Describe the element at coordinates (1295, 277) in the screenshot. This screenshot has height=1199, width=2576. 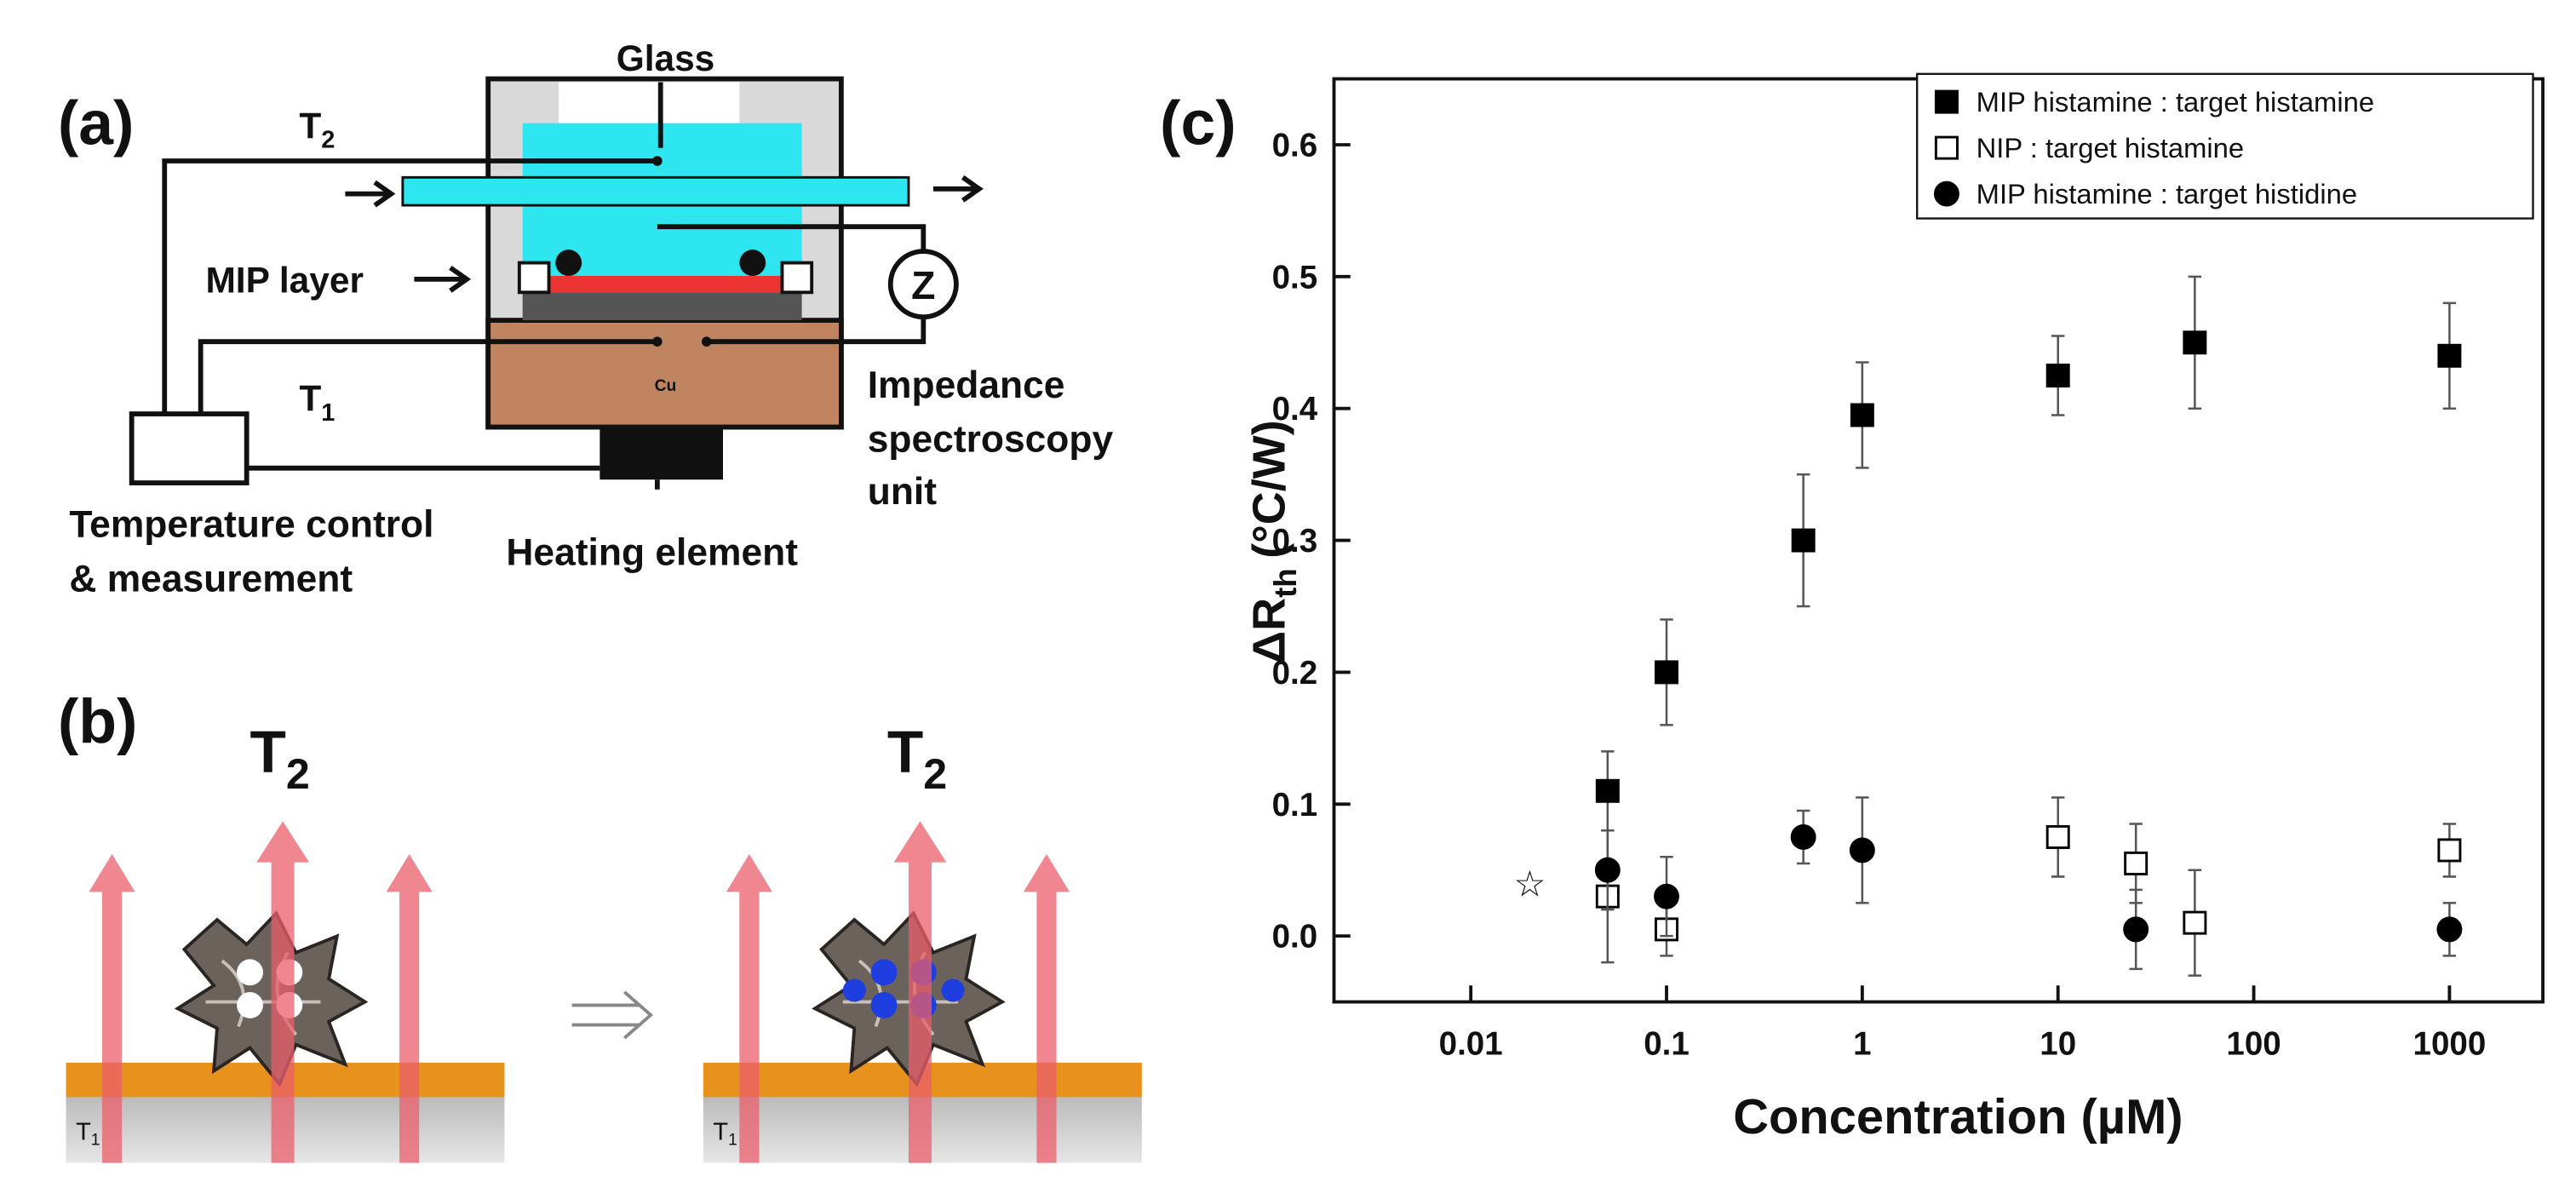
I see `y-tick-label: 0.5` at that location.